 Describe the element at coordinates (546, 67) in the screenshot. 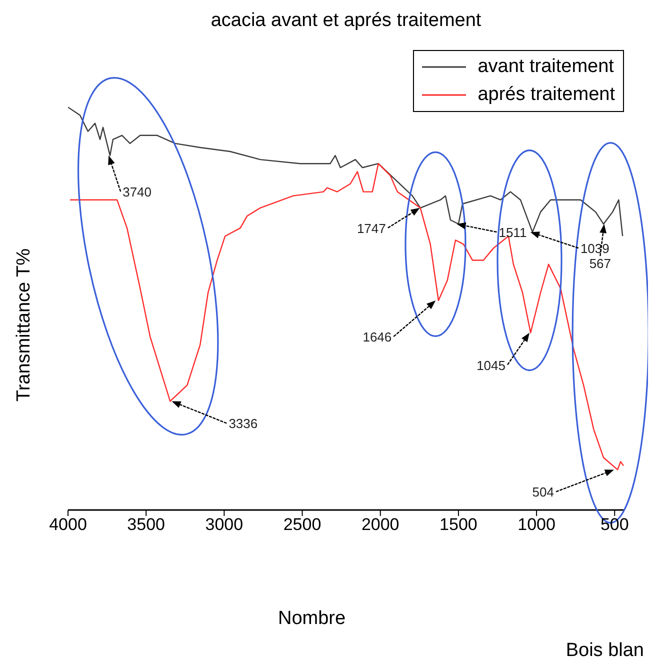

I see `legend-label: avant traitement` at that location.